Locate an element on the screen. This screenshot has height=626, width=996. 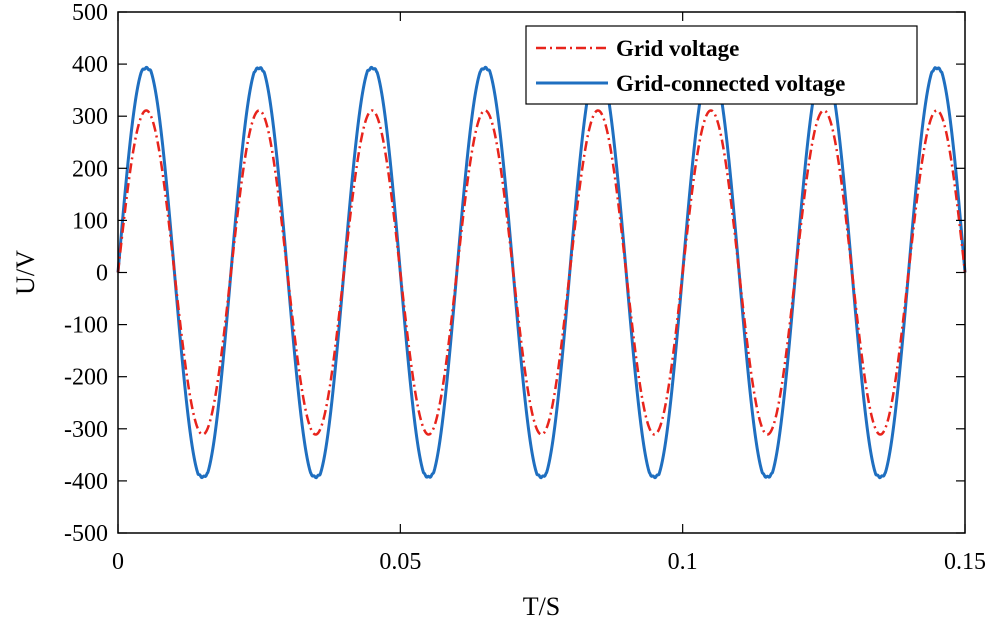
y-tick-label: 500 is located at coordinates (90, 13).